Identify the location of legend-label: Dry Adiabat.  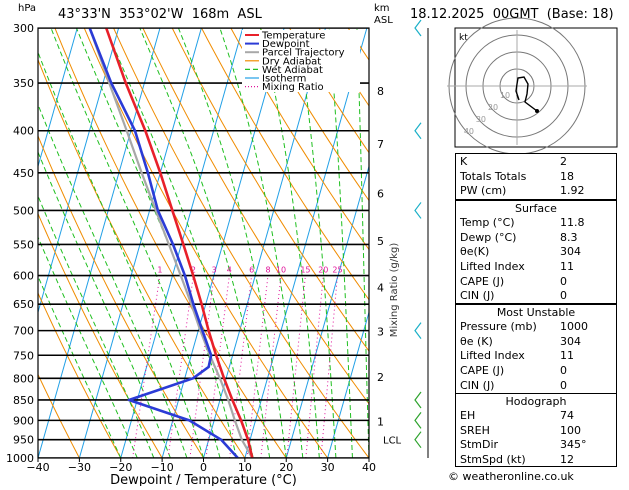
(291, 61).